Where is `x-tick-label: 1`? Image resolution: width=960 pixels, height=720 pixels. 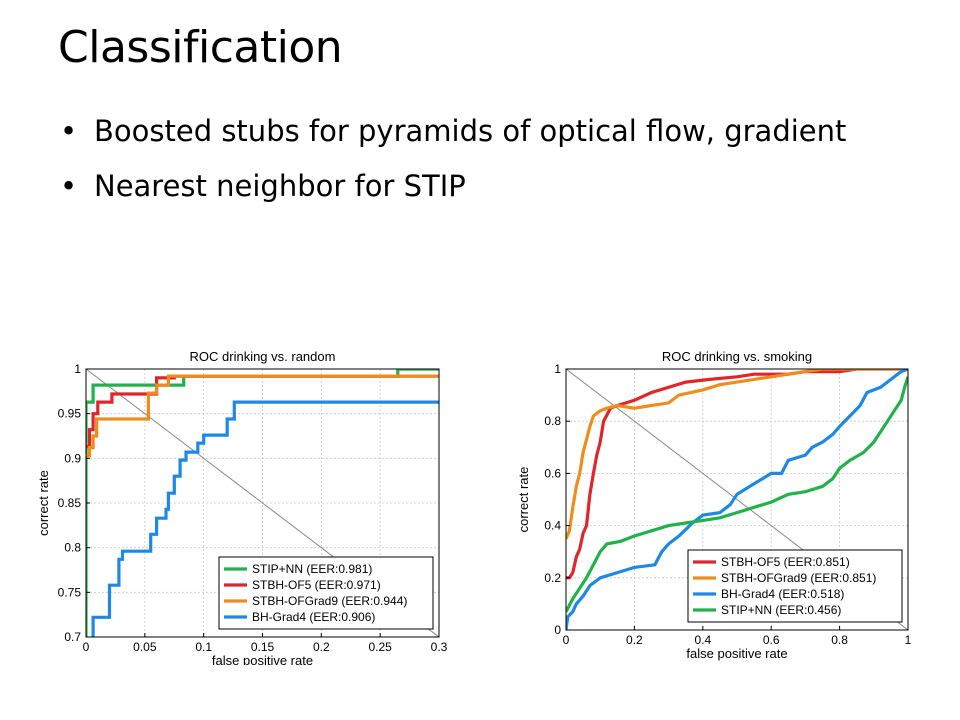 x-tick-label: 1 is located at coordinates (908, 640).